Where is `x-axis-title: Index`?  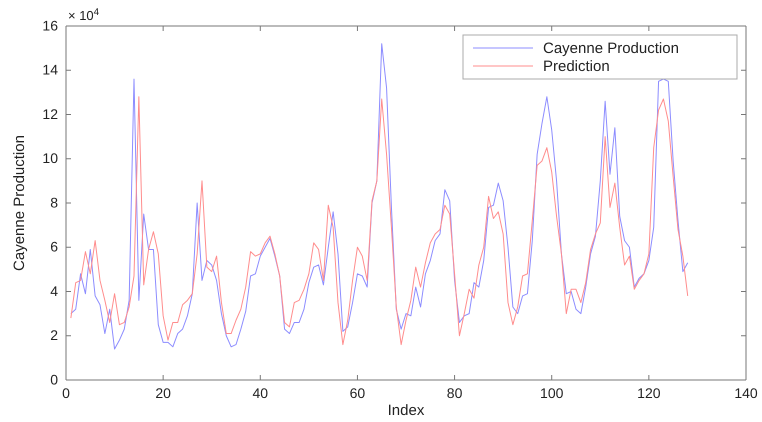
x-axis-title: Index is located at coordinates (406, 410).